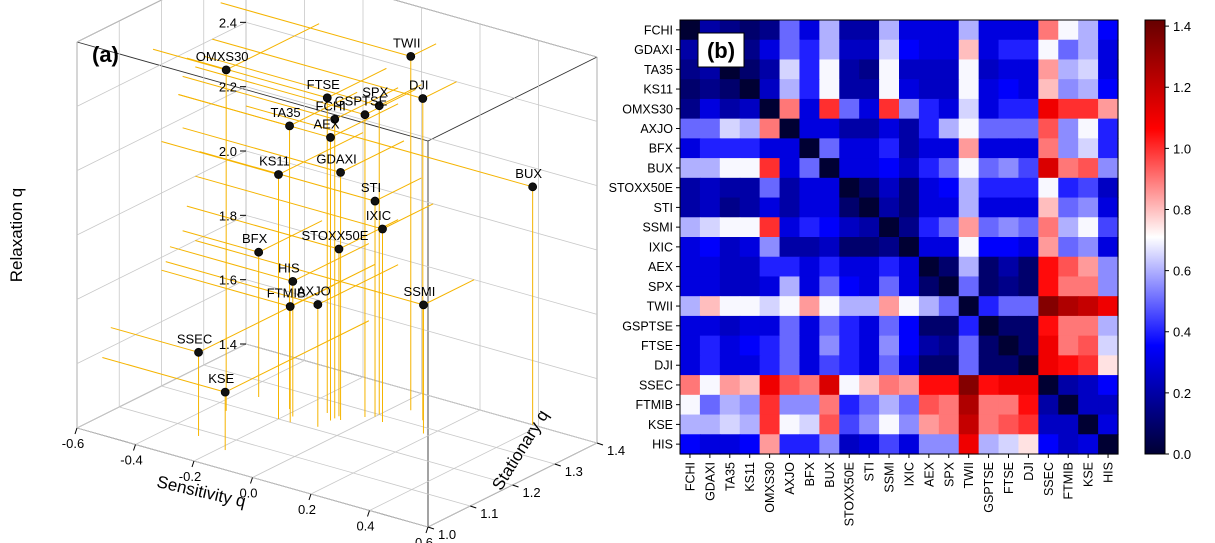 The width and height of the screenshot is (1215, 543). Describe the element at coordinates (600, 444) in the screenshot. I see `y-tick-mark` at that location.